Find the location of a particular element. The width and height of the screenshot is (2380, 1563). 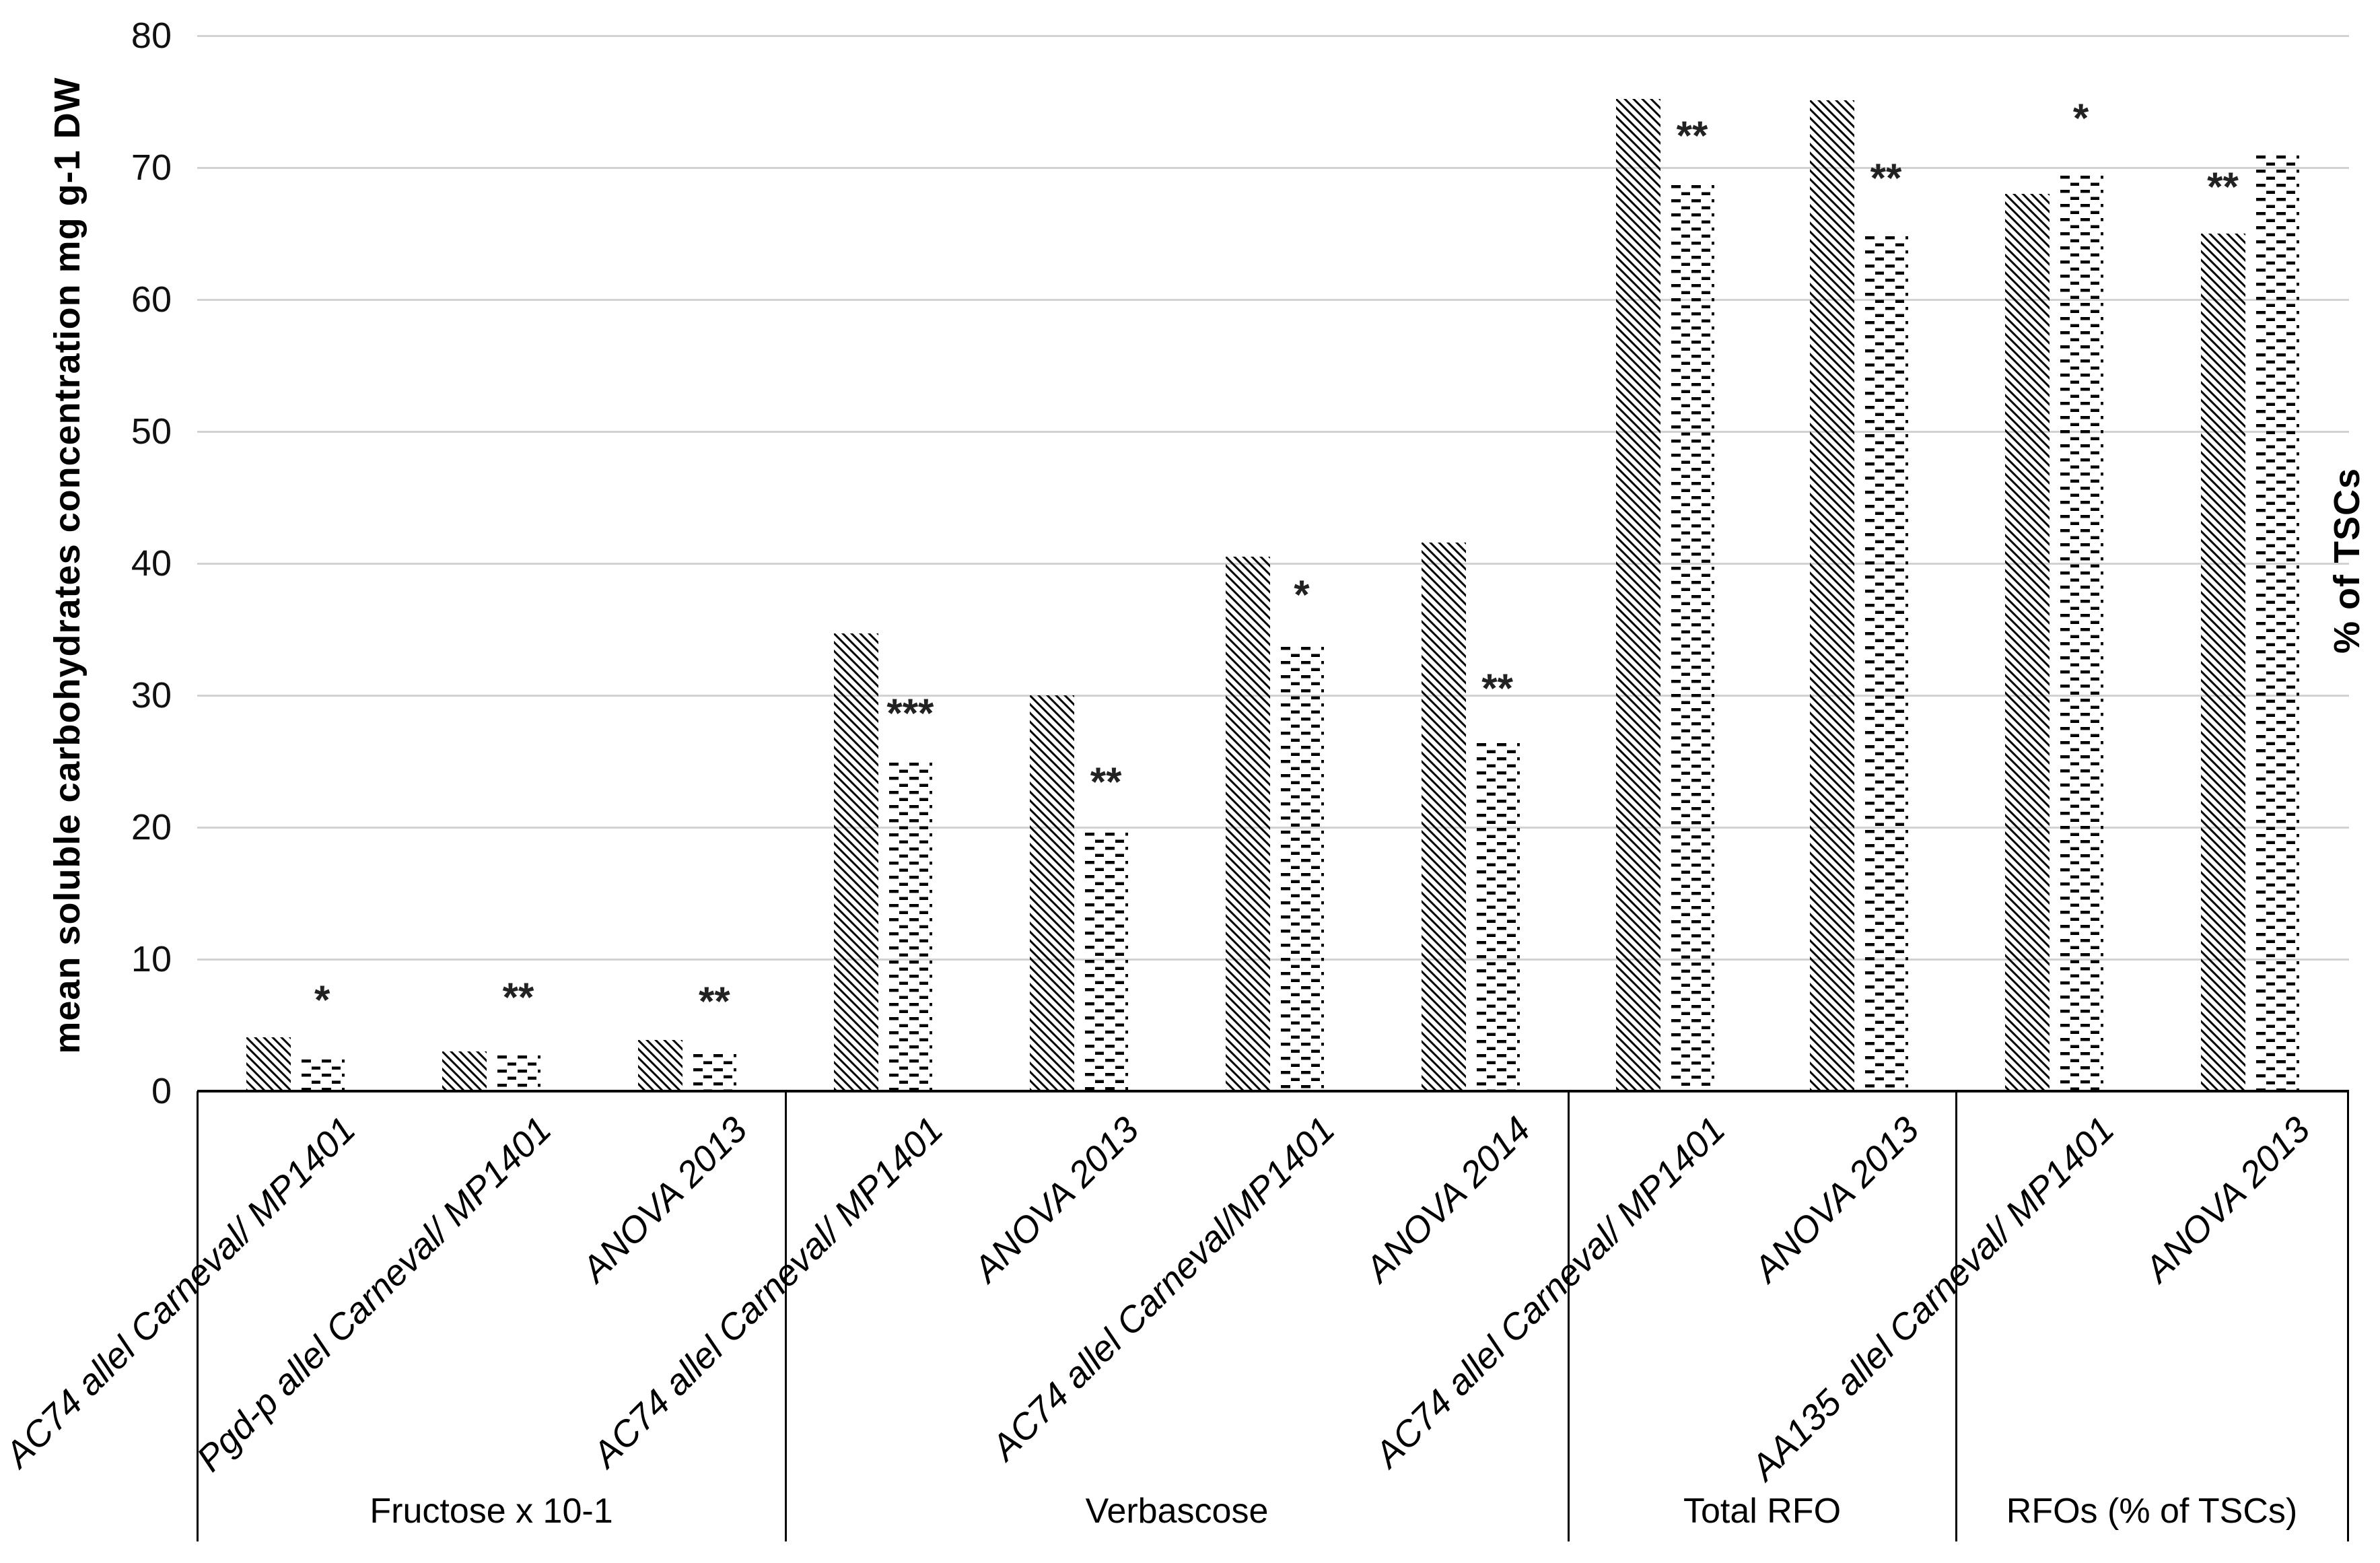

bar-dashed-g0-p2 is located at coordinates (715, 1072).